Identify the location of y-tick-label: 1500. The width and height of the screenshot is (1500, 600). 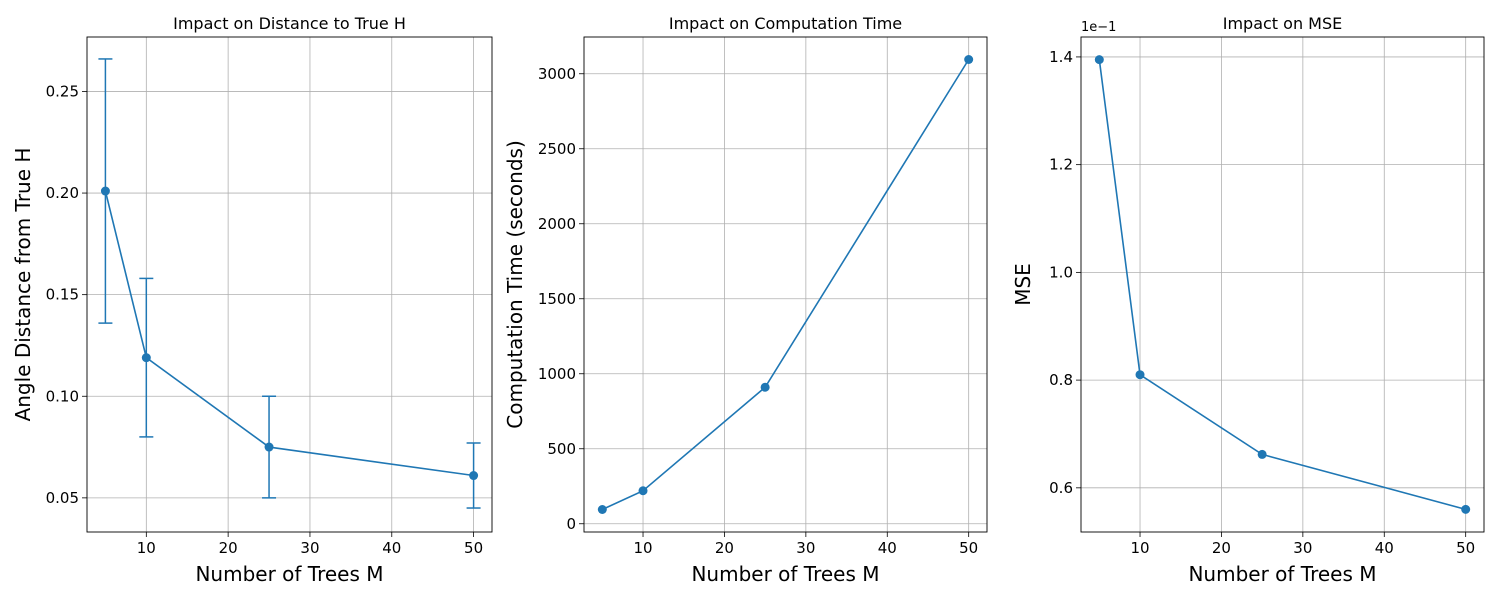
(557, 299).